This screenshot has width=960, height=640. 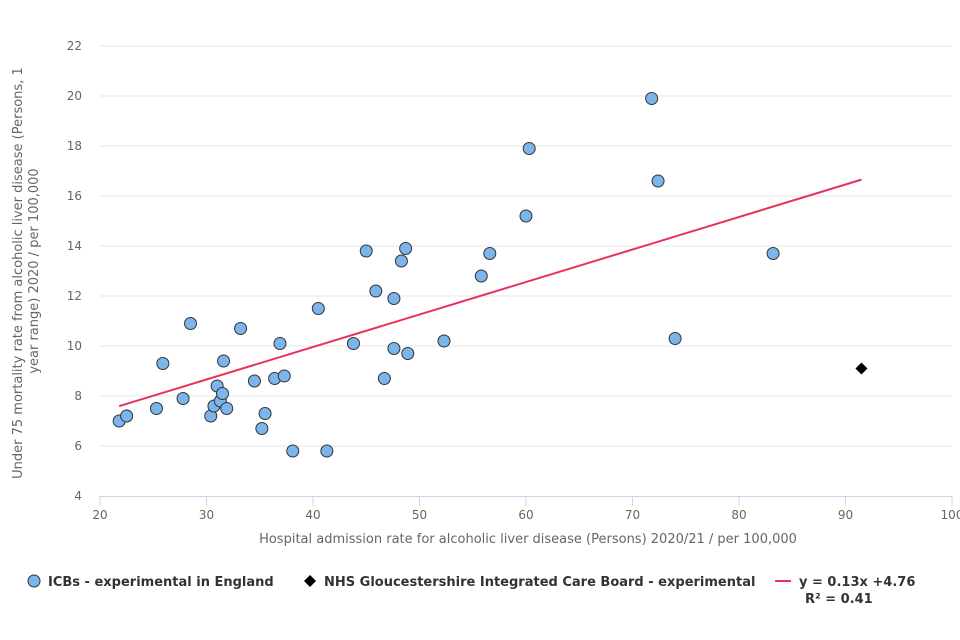 I want to click on x-tick-label-30: 30, so click(x=206, y=515).